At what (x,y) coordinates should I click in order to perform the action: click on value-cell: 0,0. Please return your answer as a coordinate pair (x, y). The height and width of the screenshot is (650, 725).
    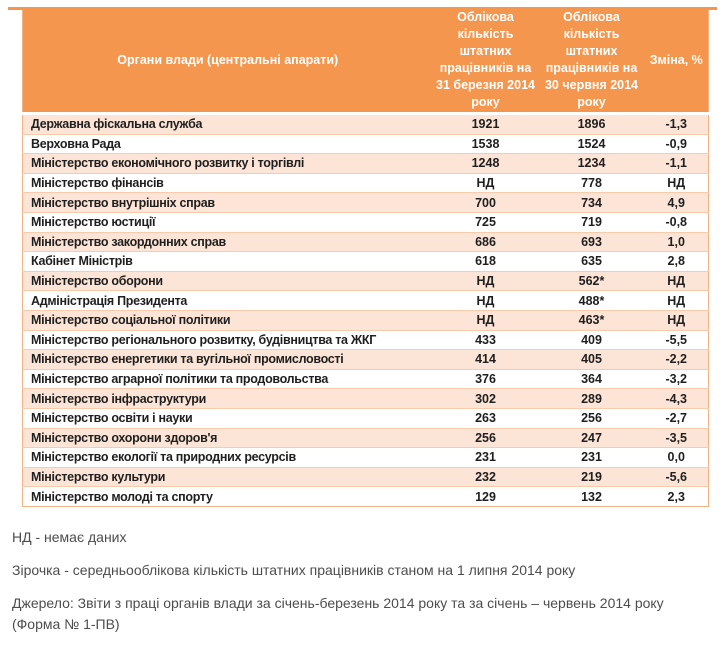
    Looking at the image, I should click on (676, 457).